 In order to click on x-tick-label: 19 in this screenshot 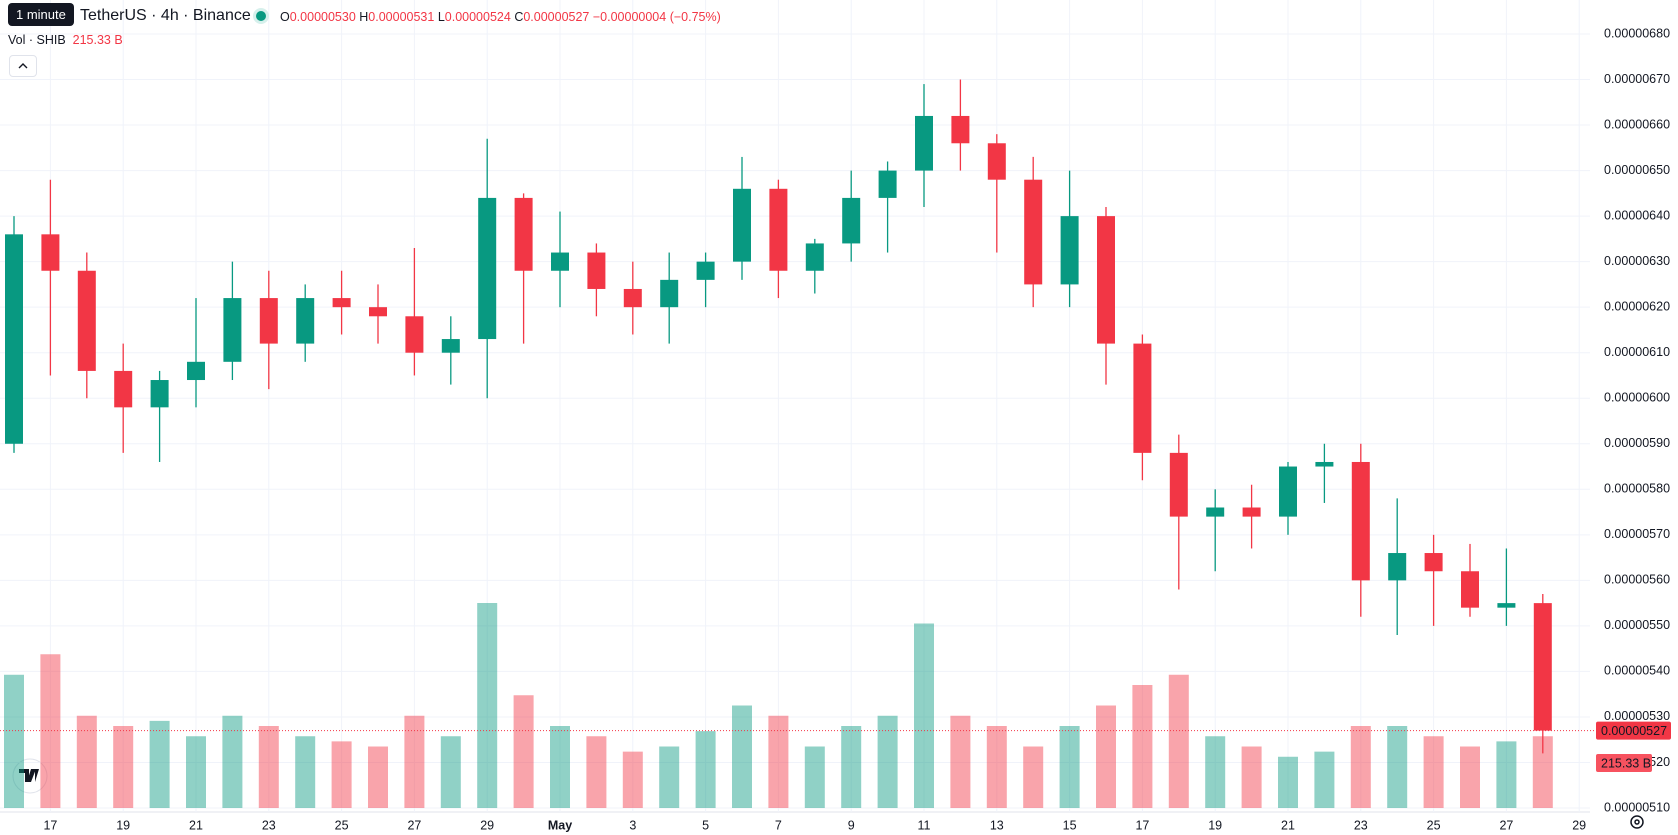, I will do `click(1215, 825)`.